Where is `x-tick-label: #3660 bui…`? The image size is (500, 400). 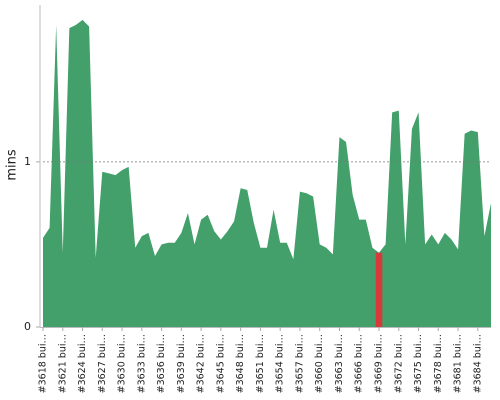
x-tick-label: #3660 bui… is located at coordinates (319, 363).